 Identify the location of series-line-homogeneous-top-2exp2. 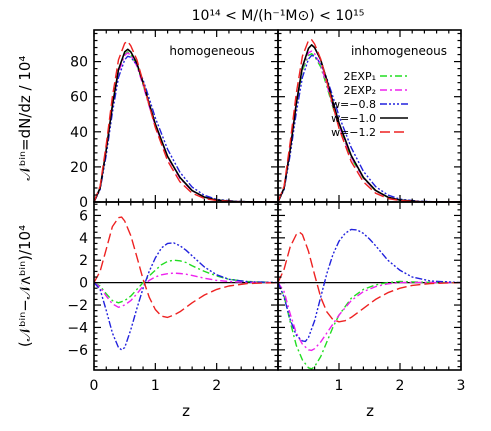
(186, 127).